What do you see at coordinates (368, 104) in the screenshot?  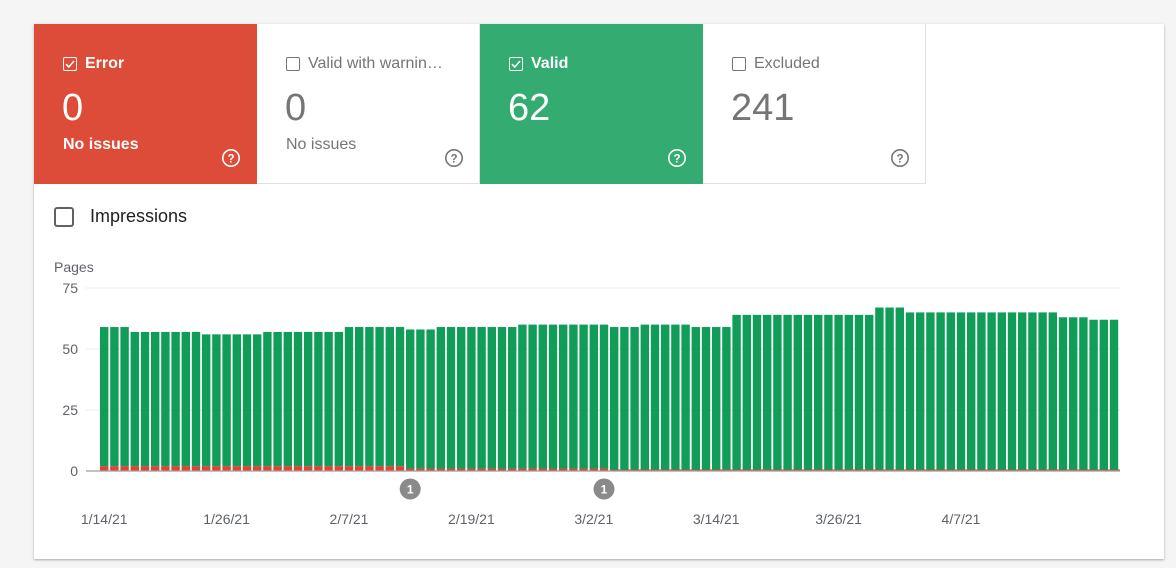 I see `tile-valid-with-warnings: Valid with warnin… 0 No issues ?` at bounding box center [368, 104].